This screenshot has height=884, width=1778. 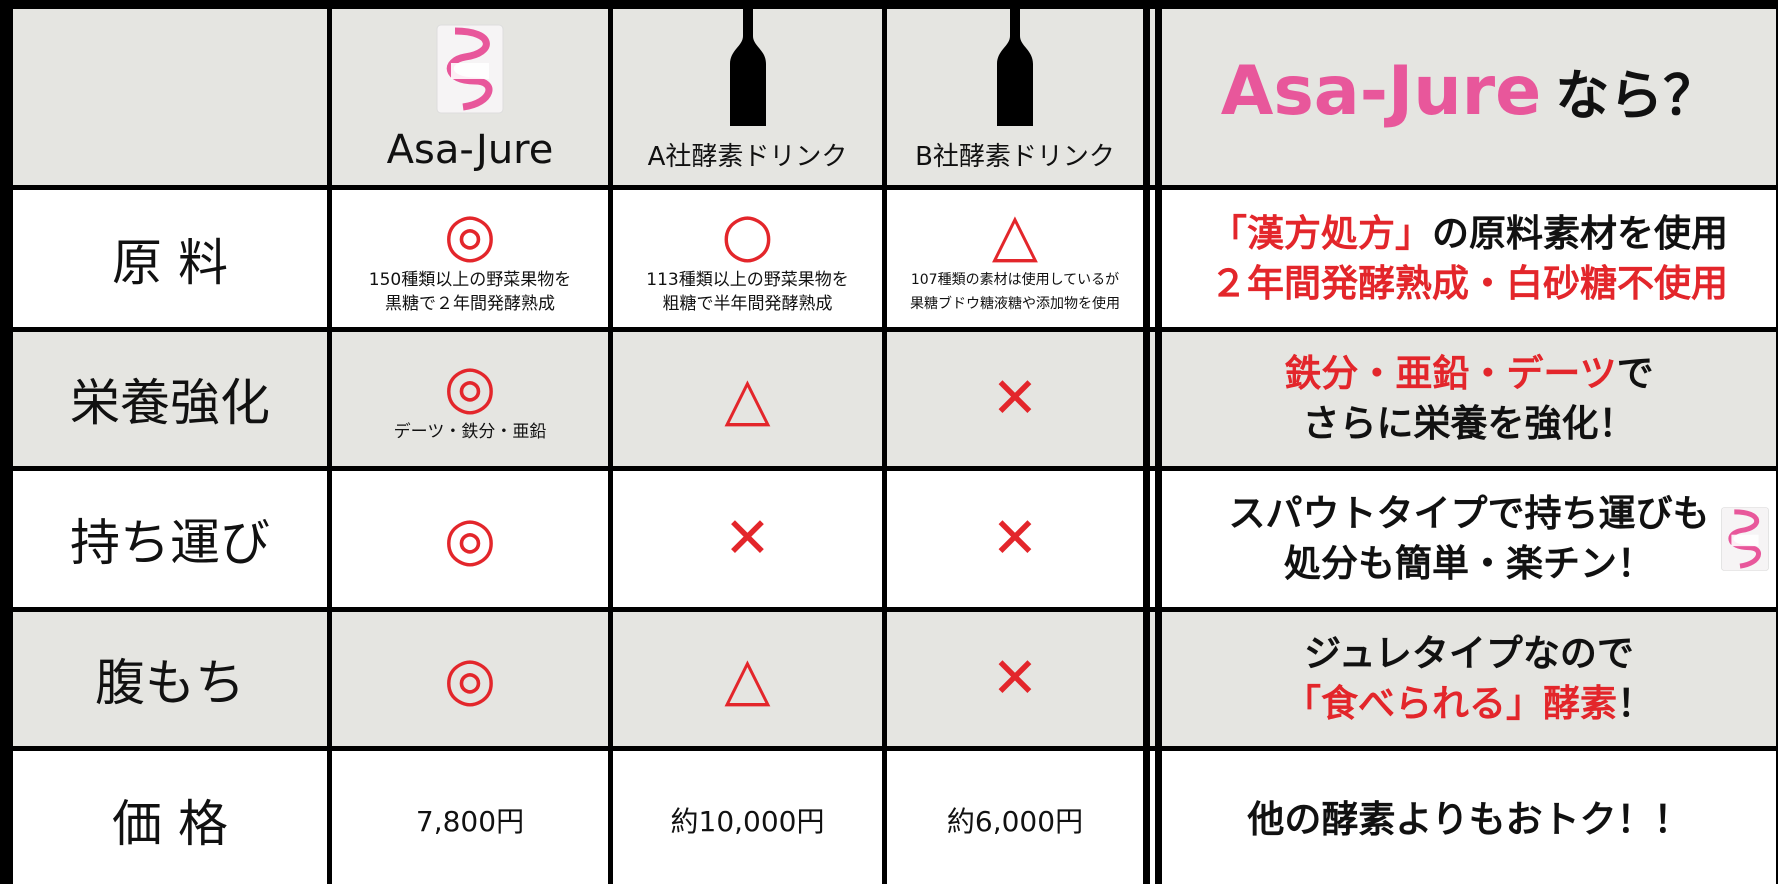 I want to click on summary-cell: 鉄分・亜鉛・デーツで さらに栄養を強化！, so click(x=1469, y=399).